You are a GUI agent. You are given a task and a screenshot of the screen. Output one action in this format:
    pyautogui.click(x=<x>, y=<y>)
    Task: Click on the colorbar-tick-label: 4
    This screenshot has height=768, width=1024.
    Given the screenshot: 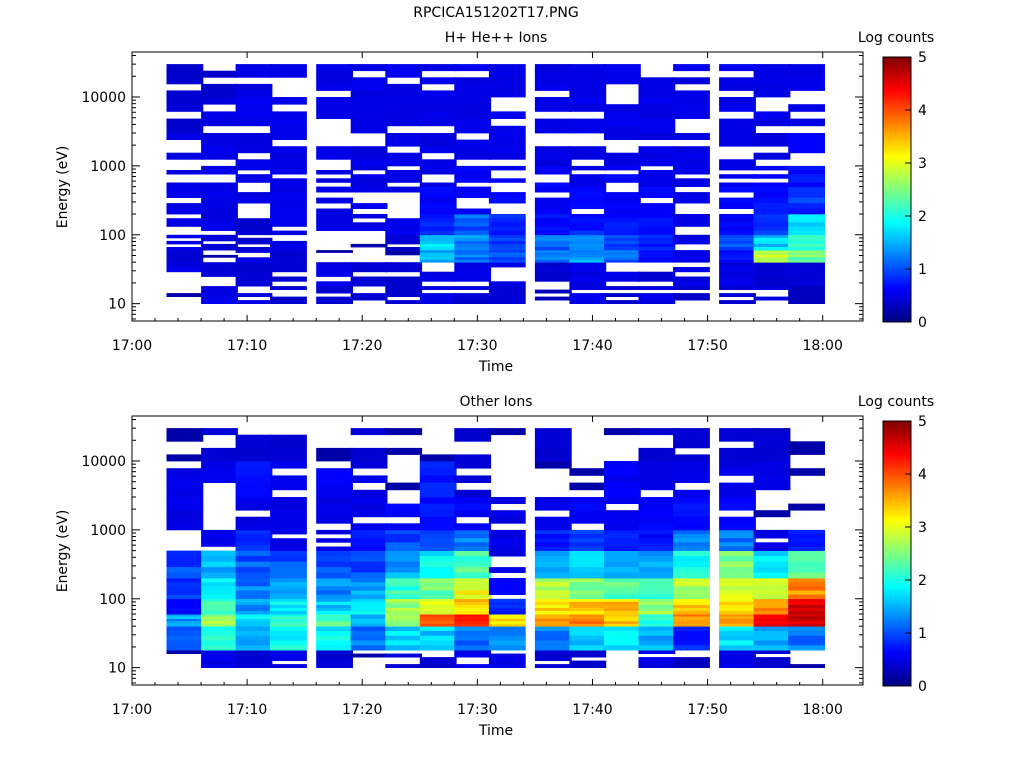 What is the action you would take?
    pyautogui.click(x=922, y=475)
    